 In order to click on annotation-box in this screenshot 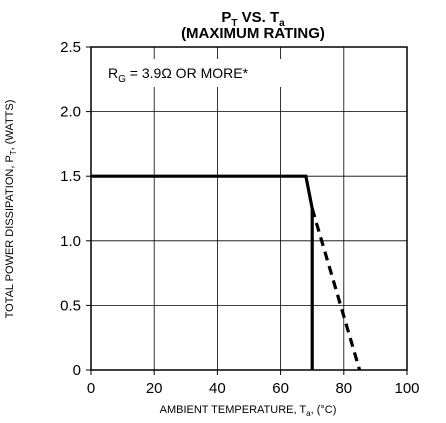, I will do `click(190, 73)`.